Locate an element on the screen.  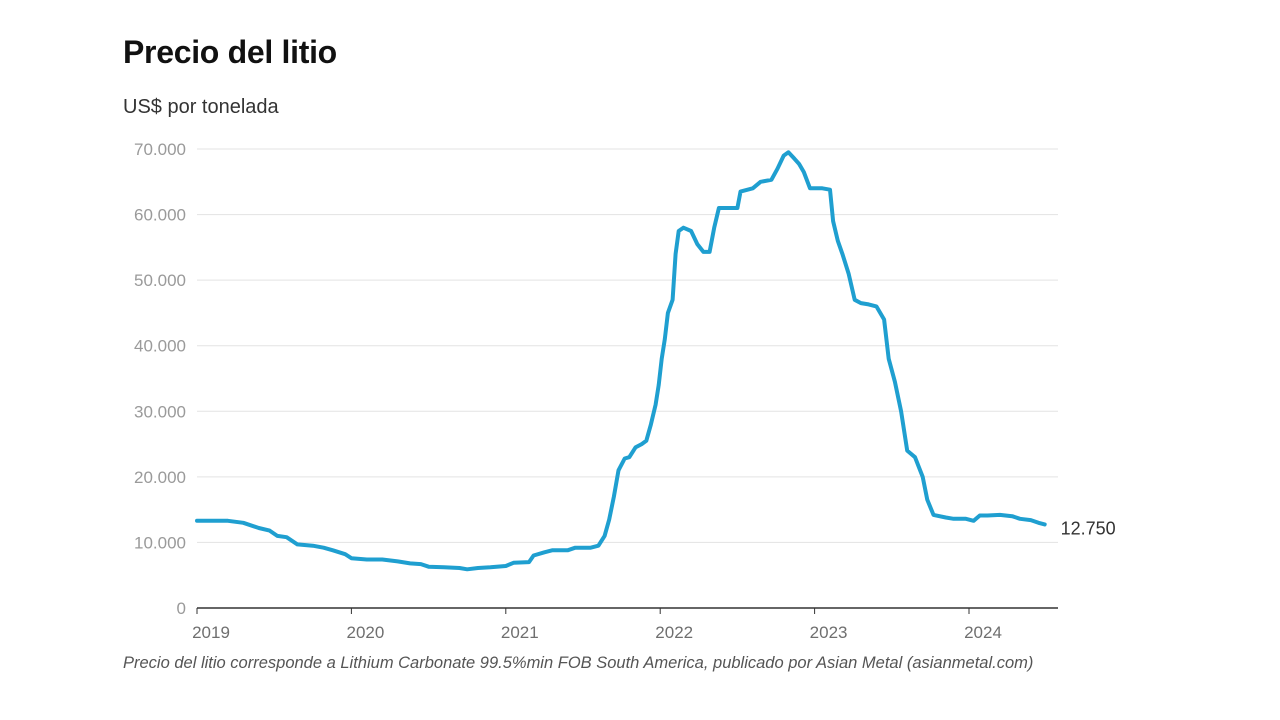
end-value-label: 12.750 is located at coordinates (1088, 528).